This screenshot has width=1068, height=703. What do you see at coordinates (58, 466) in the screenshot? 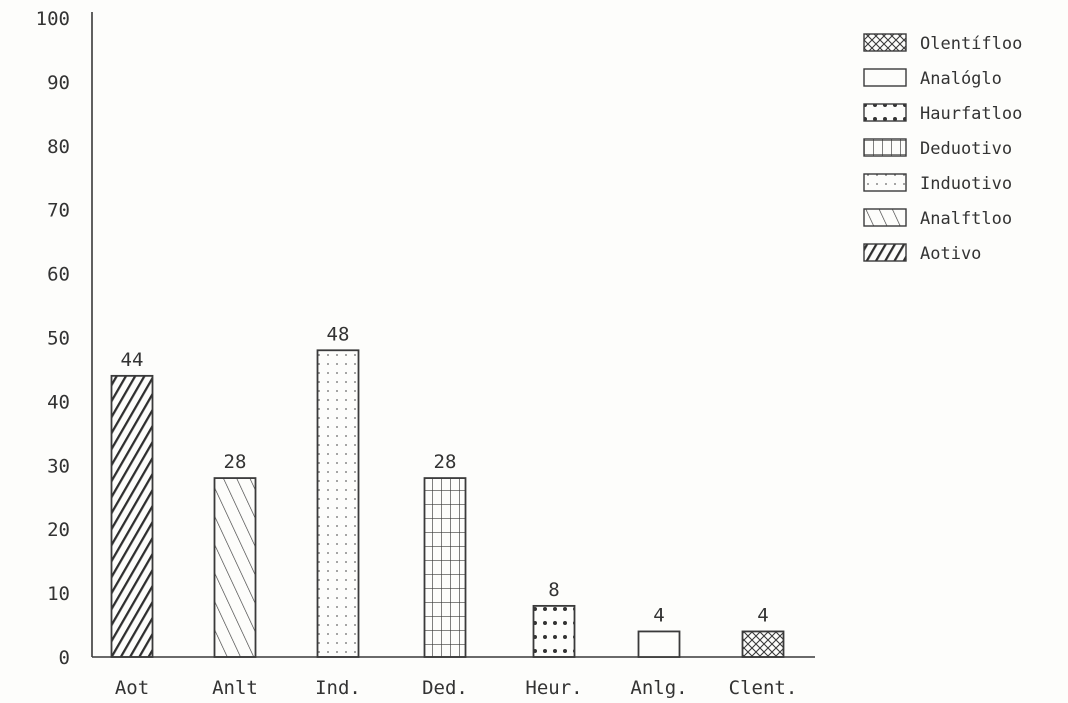
I see `y-tick-label: 30` at bounding box center [58, 466].